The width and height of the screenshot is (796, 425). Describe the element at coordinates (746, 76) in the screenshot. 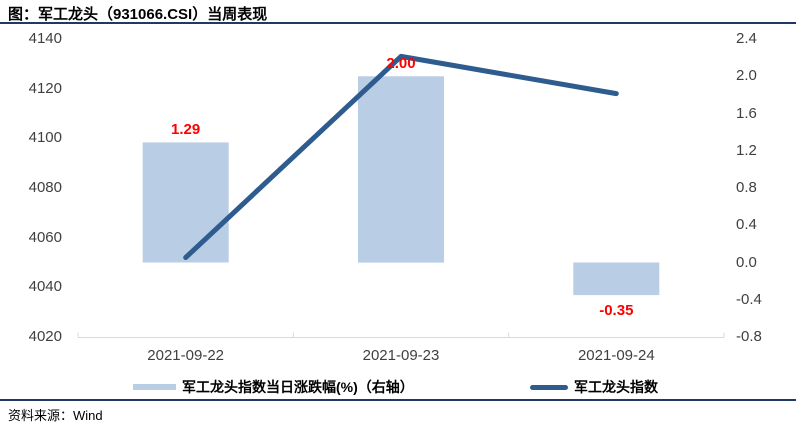

I see `right-axis-tick-label: 2.0` at that location.